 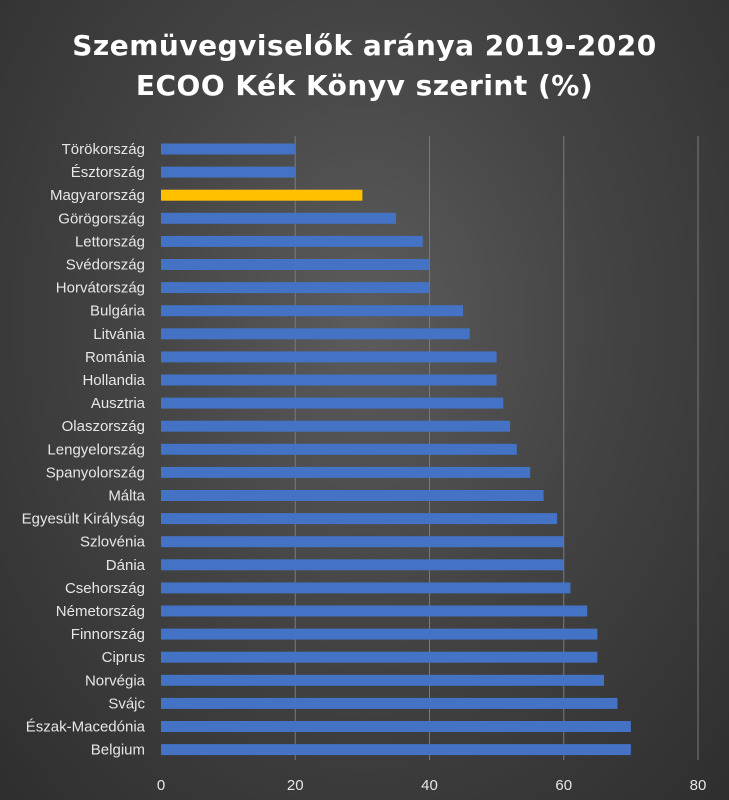 What do you see at coordinates (115, 357) in the screenshot?
I see `category-label: Románia` at bounding box center [115, 357].